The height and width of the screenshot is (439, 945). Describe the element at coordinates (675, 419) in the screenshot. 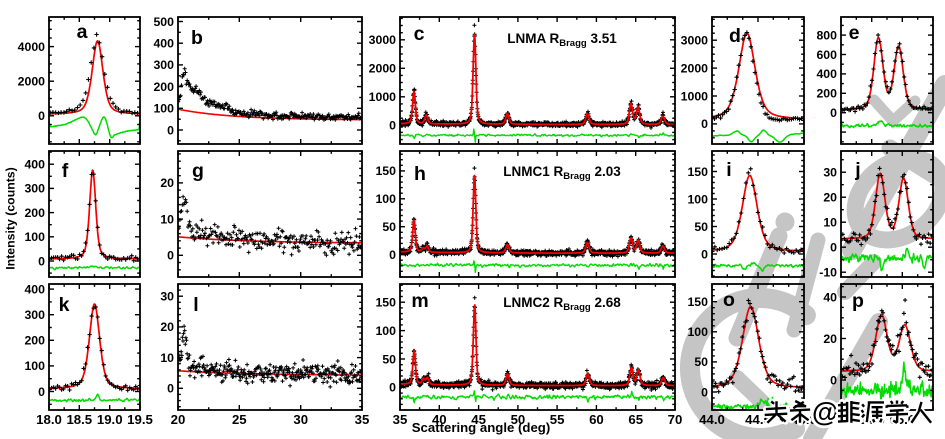

I see `svg-text: 70` at that location.